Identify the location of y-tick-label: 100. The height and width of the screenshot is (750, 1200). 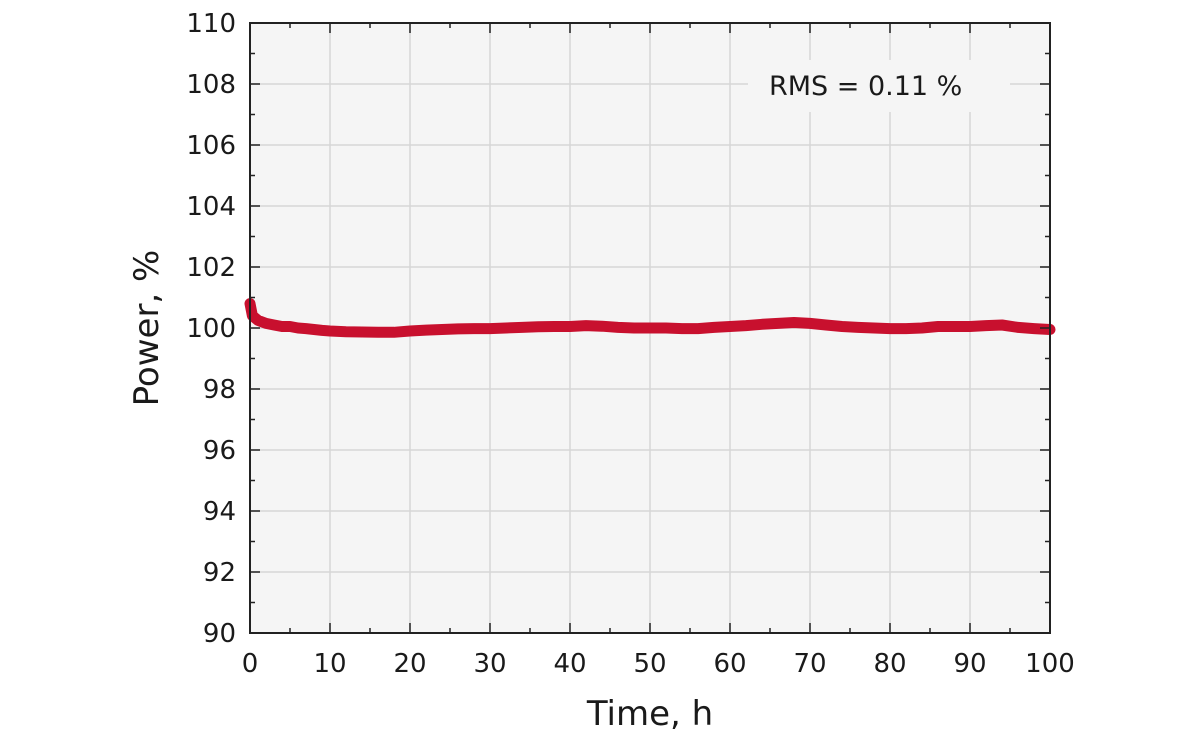
(211, 329).